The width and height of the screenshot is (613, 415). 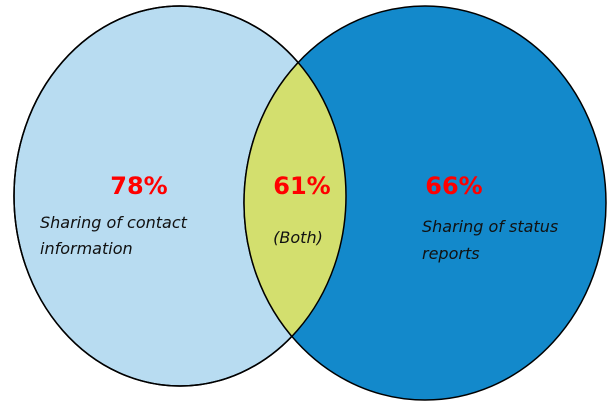 I want to click on left-label: Sharing of contact, so click(x=114, y=222).